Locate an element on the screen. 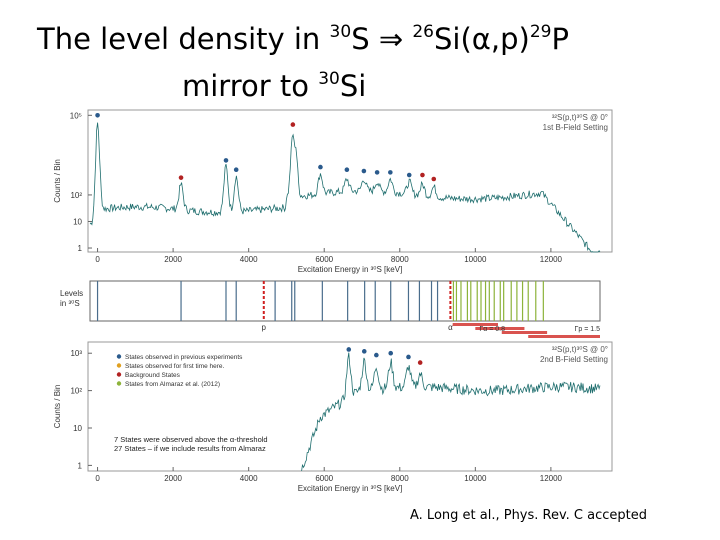 The image size is (720, 540). citation: A. Long et al., Phys. Rev. C accepted is located at coordinates (528, 515).